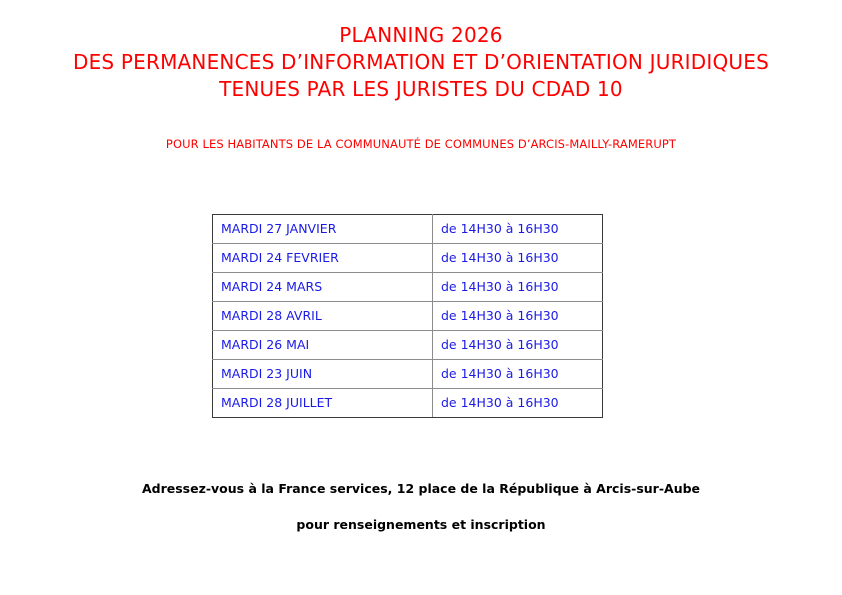 The height and width of the screenshot is (595, 842). I want to click on cell-date: MARDI 28 JUILLET, so click(322, 403).